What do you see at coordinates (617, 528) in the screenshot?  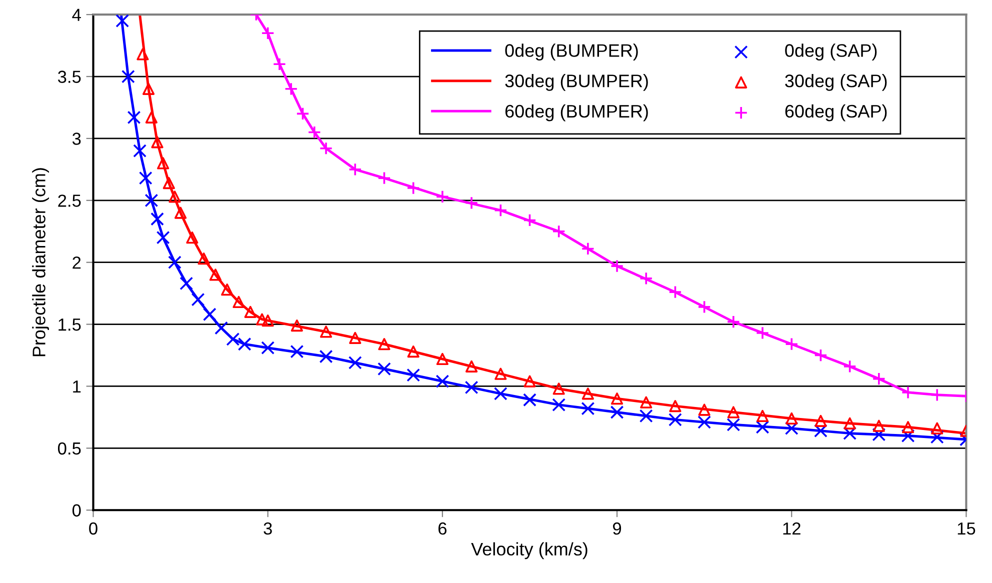 I see `x-tick-label: 9` at bounding box center [617, 528].